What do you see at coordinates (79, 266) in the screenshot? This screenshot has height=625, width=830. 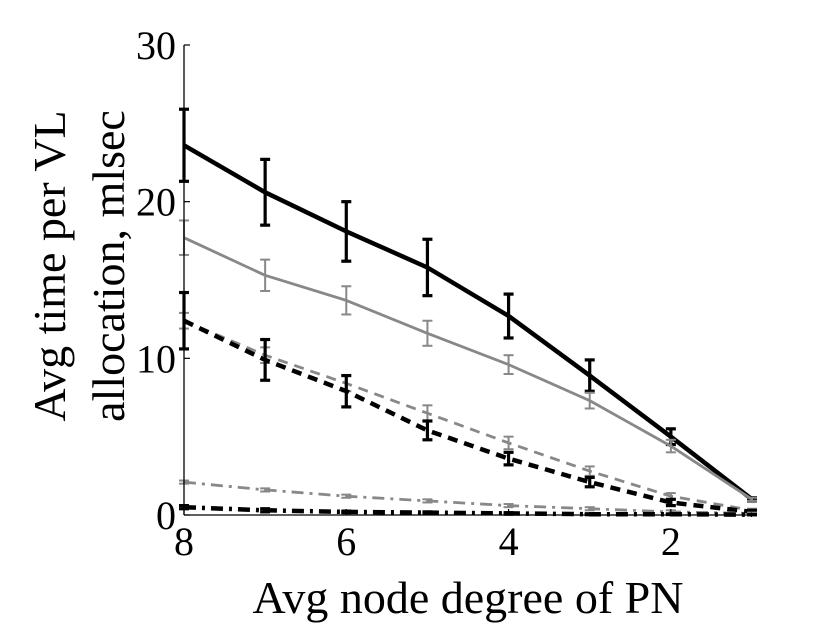 I see `y-axis-label: Avg time per VL allocation, mlsec` at bounding box center [79, 266].